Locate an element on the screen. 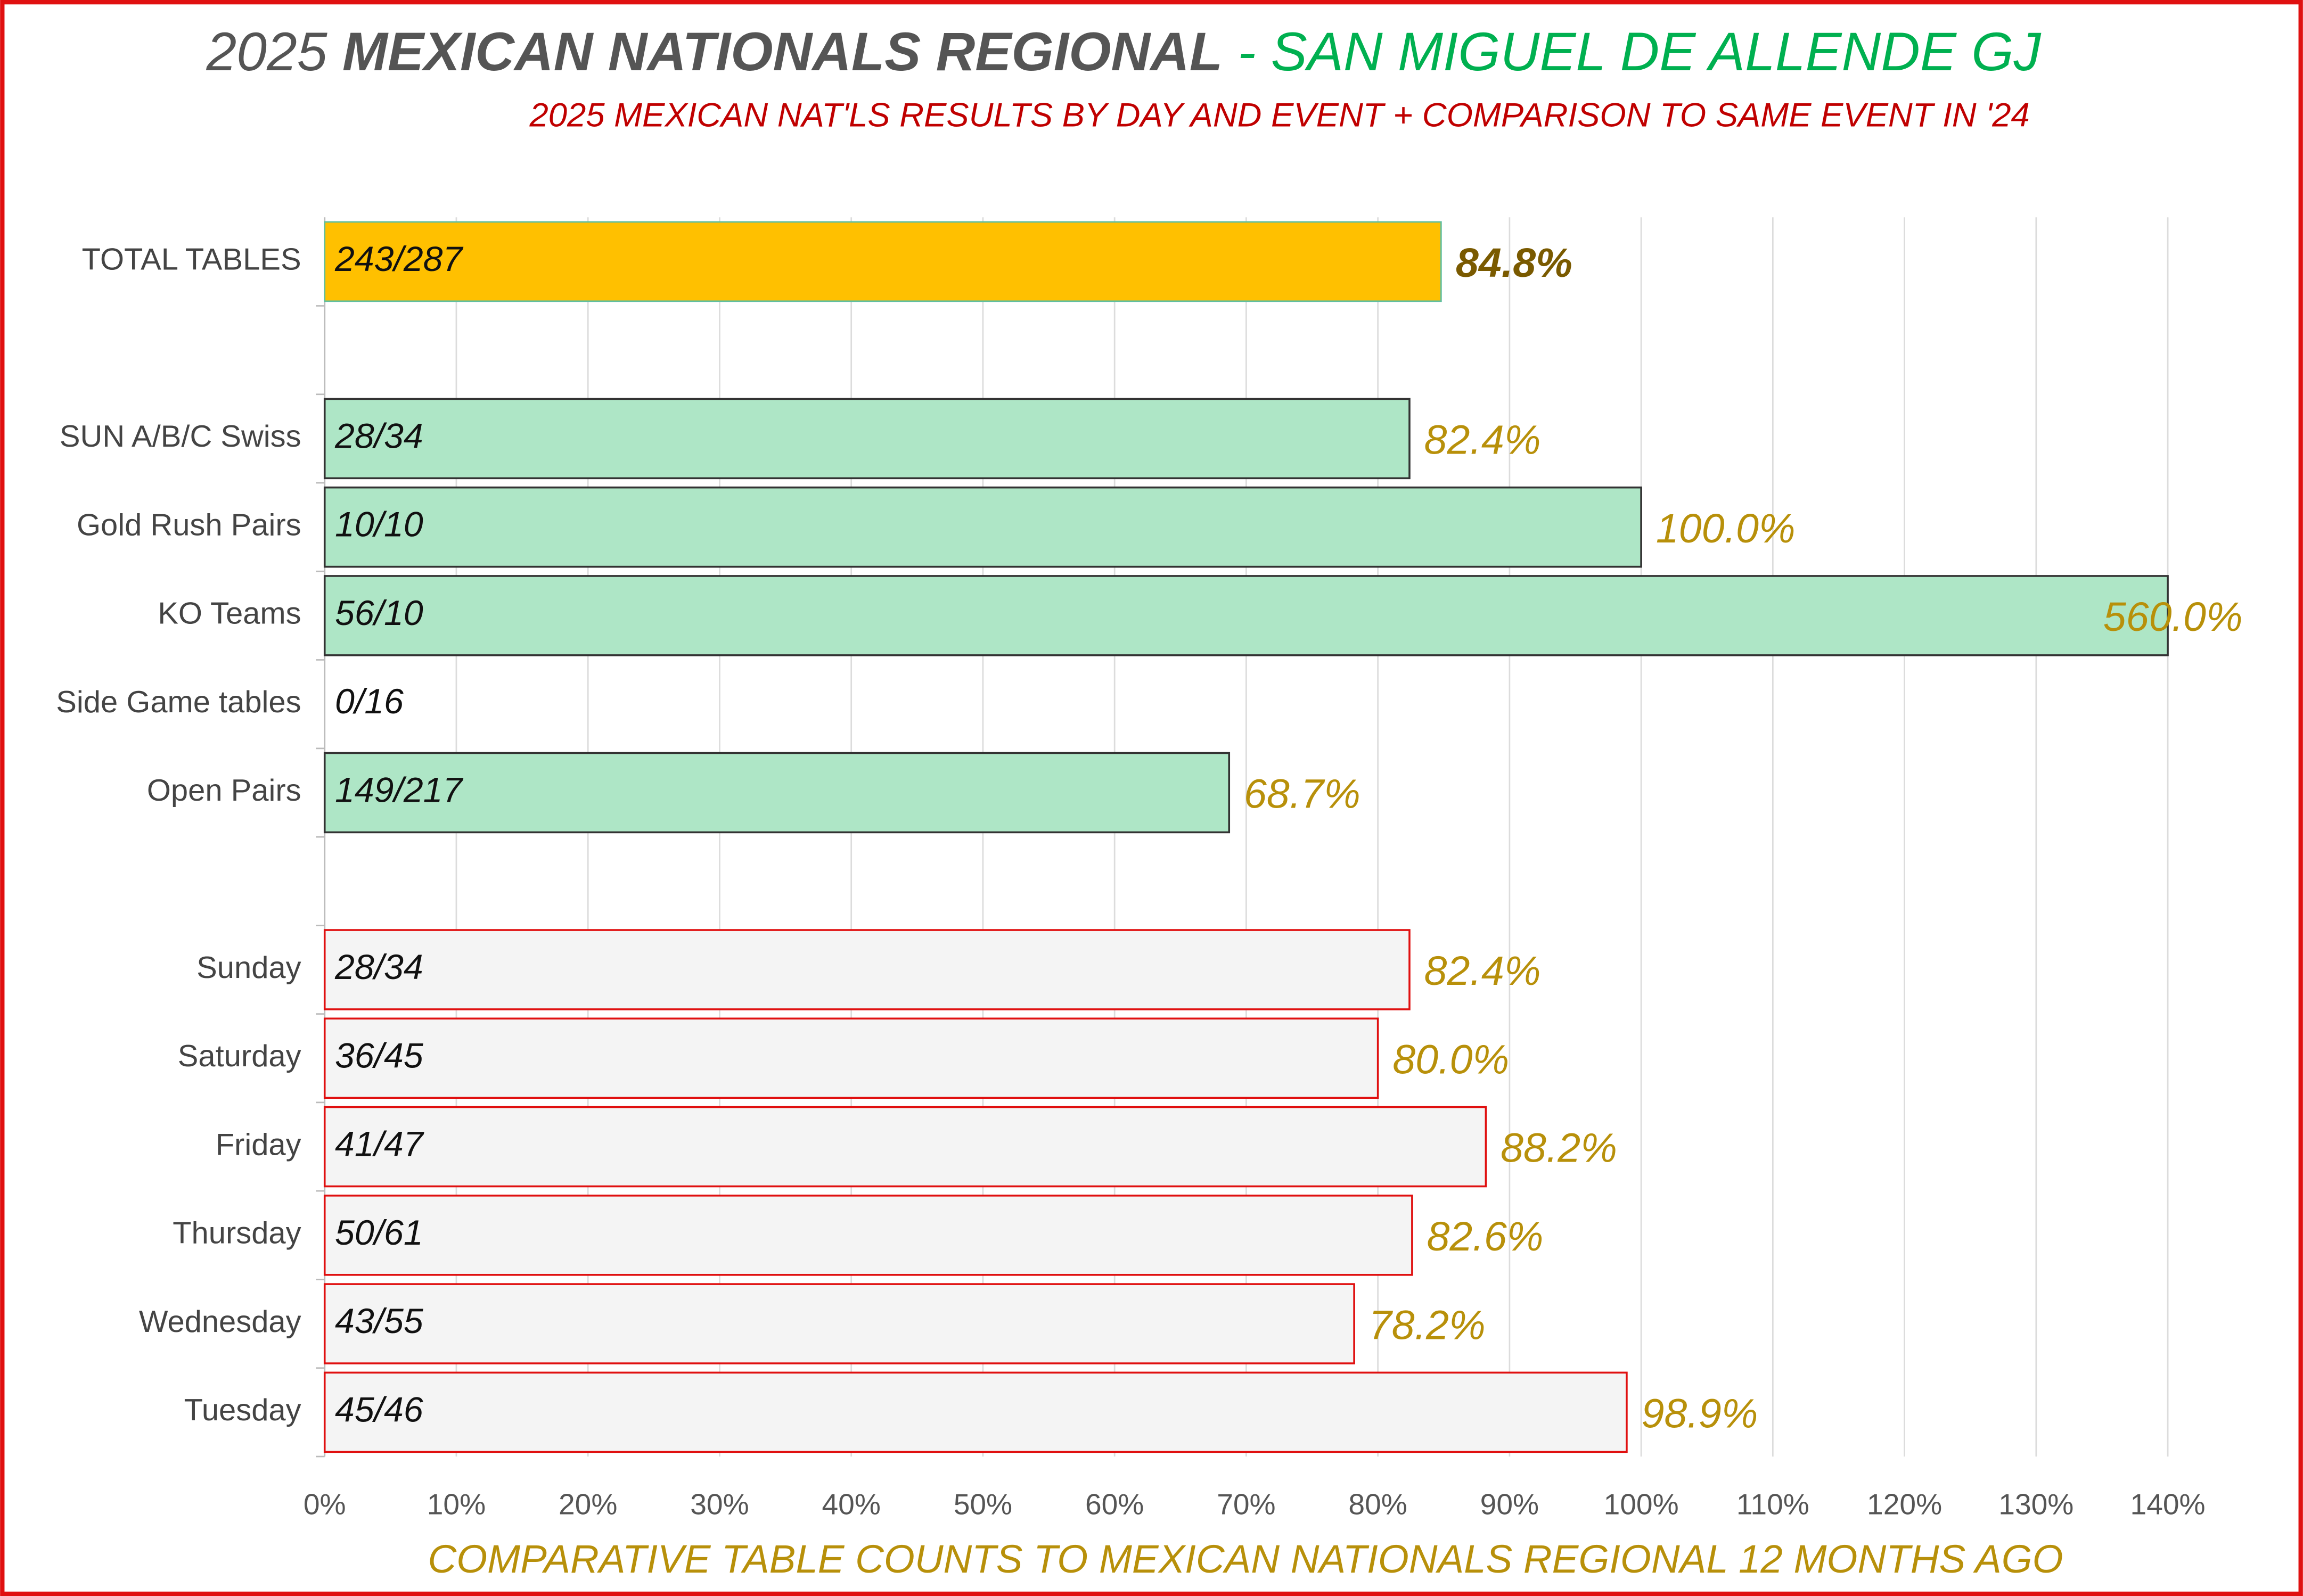 This screenshot has width=2303, height=1596. y-tick-label: Sunday is located at coordinates (248, 968).